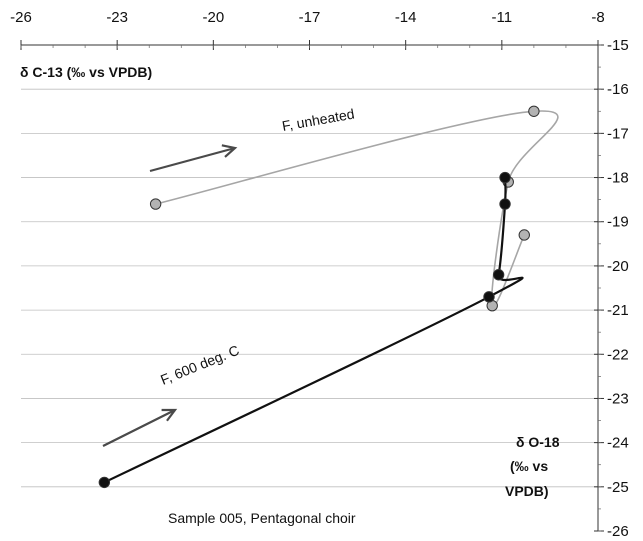  What do you see at coordinates (406, 17) in the screenshot?
I see `x-tick-label: -14` at bounding box center [406, 17].